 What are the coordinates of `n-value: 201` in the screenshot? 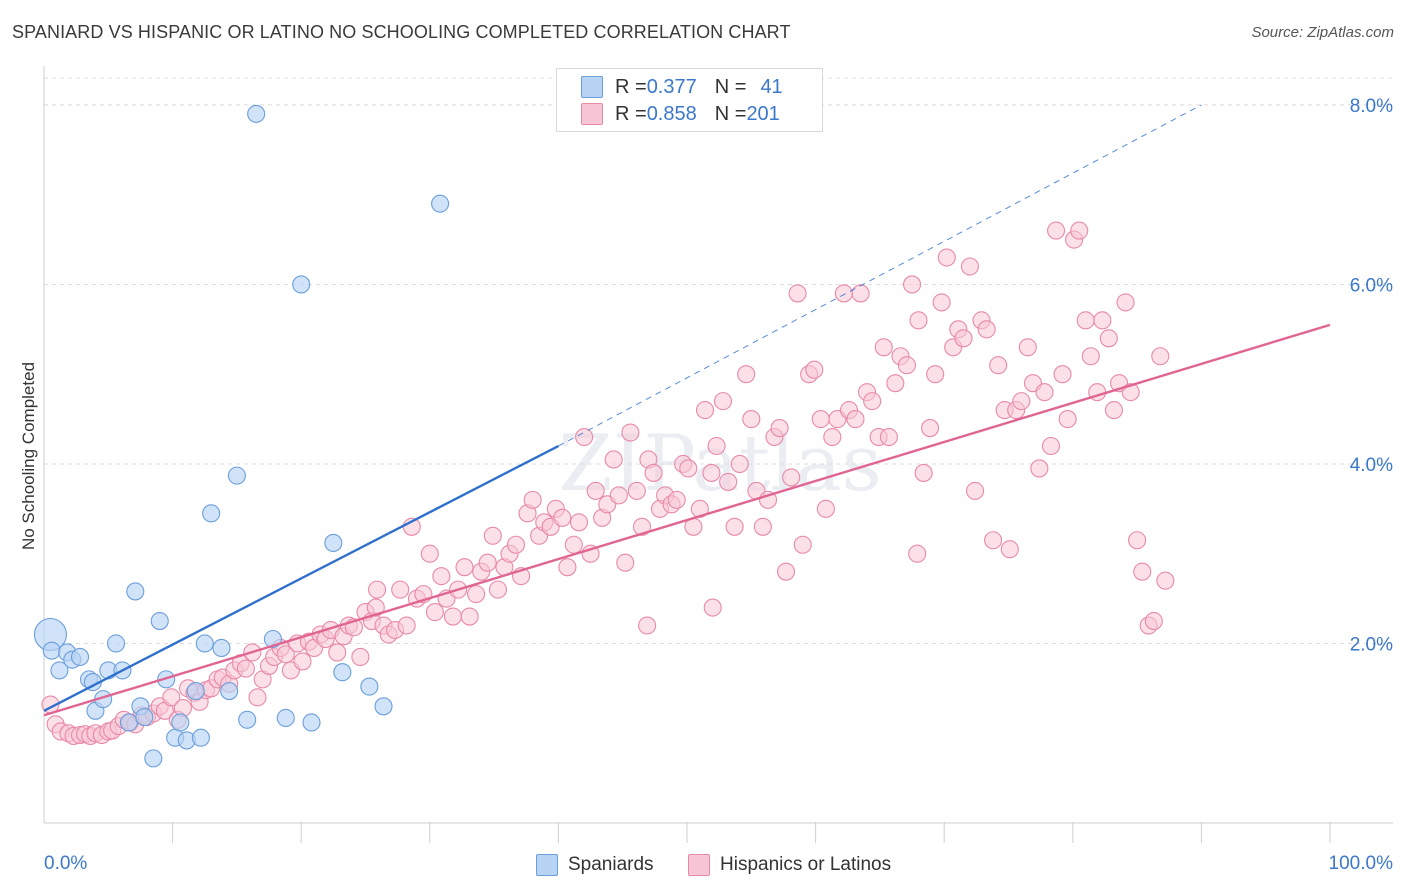 It's located at (763, 113).